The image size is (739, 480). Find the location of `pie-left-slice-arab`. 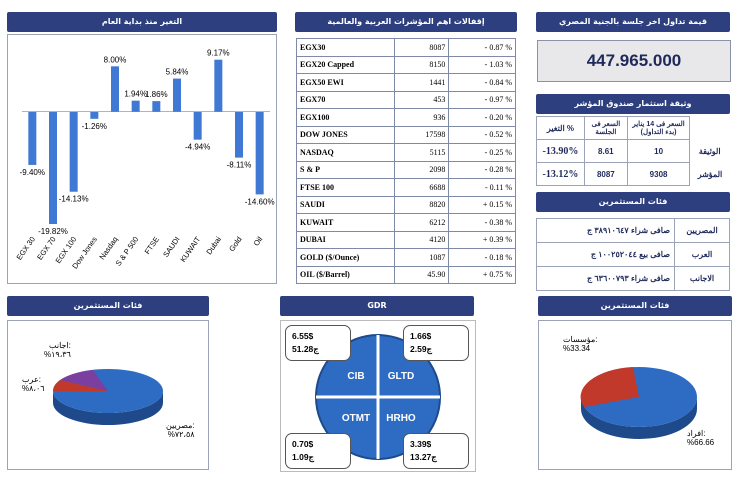

pie-left-slice-arab is located at coordinates (80, 385).